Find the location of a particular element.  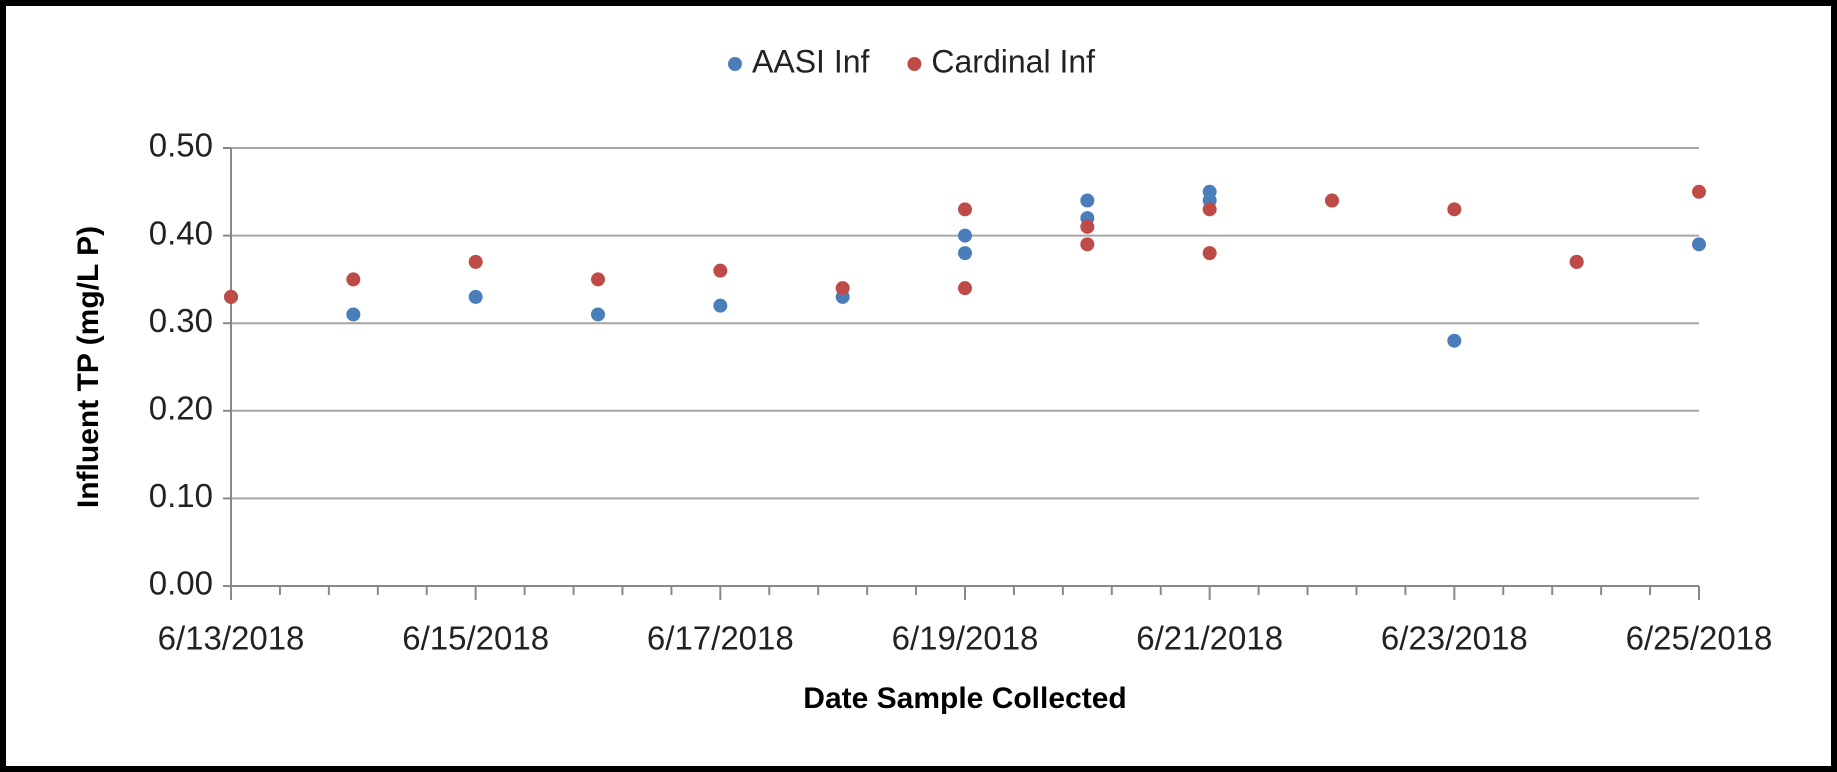

x-tick-label: 6/13/2018 is located at coordinates (231, 638).